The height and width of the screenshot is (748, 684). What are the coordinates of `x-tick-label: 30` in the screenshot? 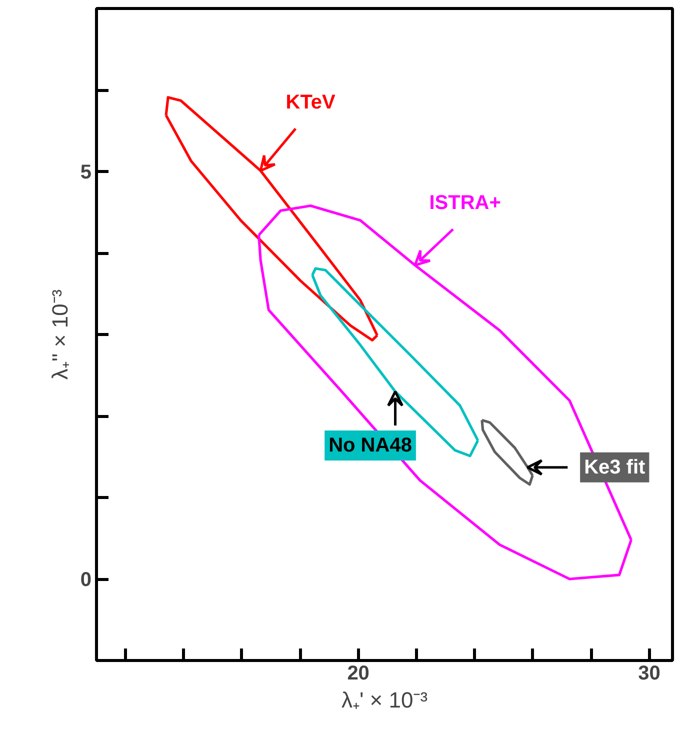 It's located at (649, 673).